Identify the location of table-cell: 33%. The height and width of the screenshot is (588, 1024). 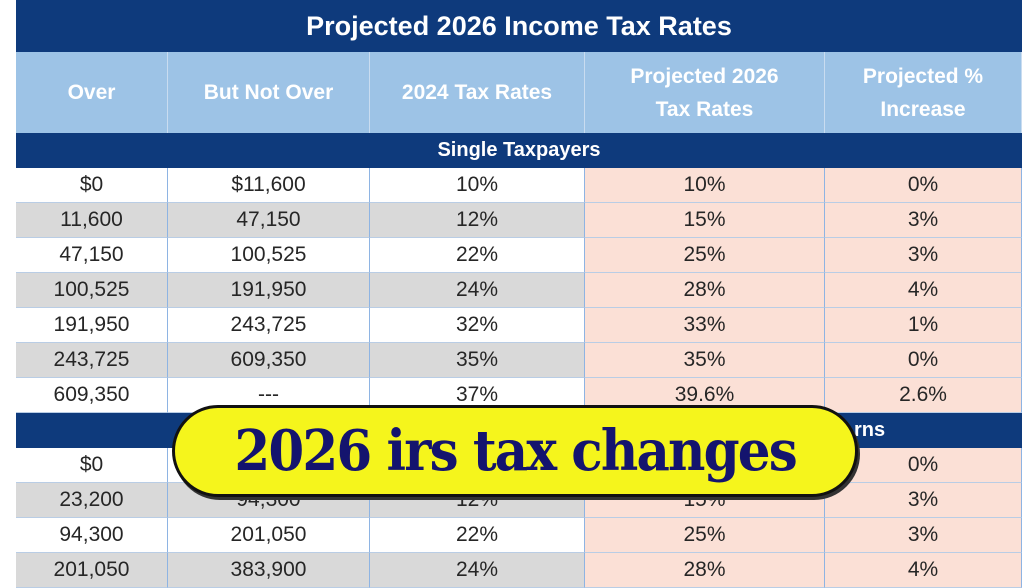
(705, 325).